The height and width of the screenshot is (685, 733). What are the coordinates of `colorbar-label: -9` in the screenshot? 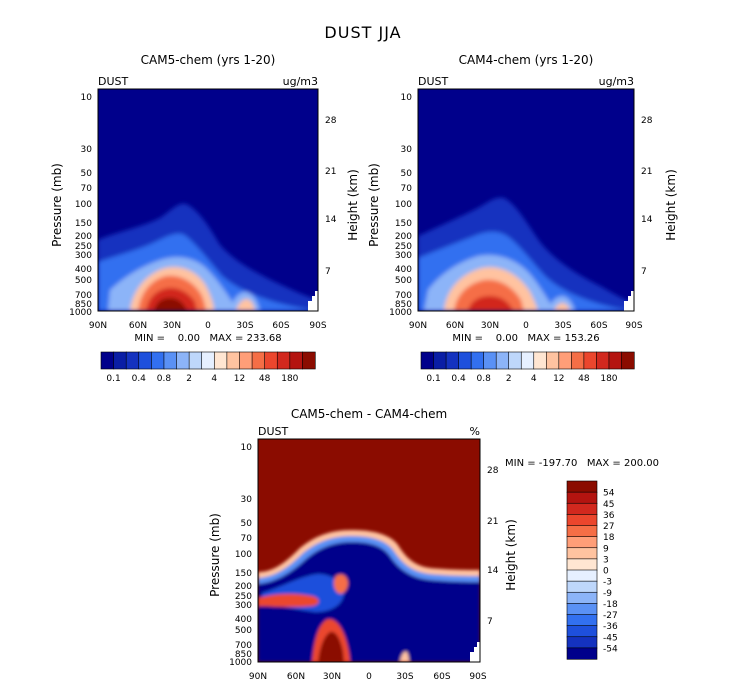 It's located at (607, 594).